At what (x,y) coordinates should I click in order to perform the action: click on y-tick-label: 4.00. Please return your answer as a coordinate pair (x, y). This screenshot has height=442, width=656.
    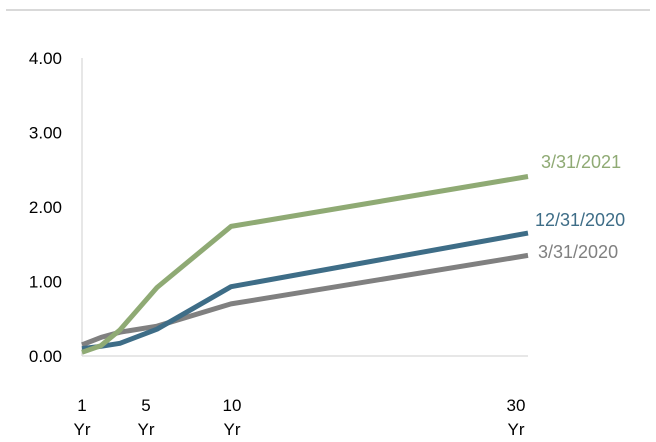
    Looking at the image, I should click on (45, 58).